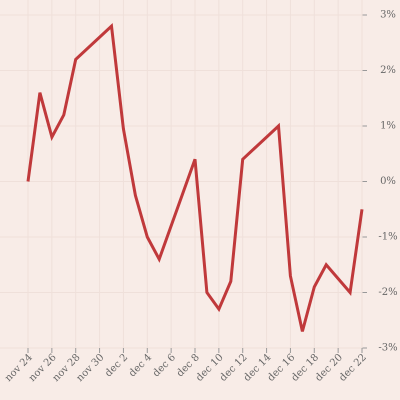 The image size is (400, 400). I want to click on x-tick-label: dec 6, so click(164, 365).